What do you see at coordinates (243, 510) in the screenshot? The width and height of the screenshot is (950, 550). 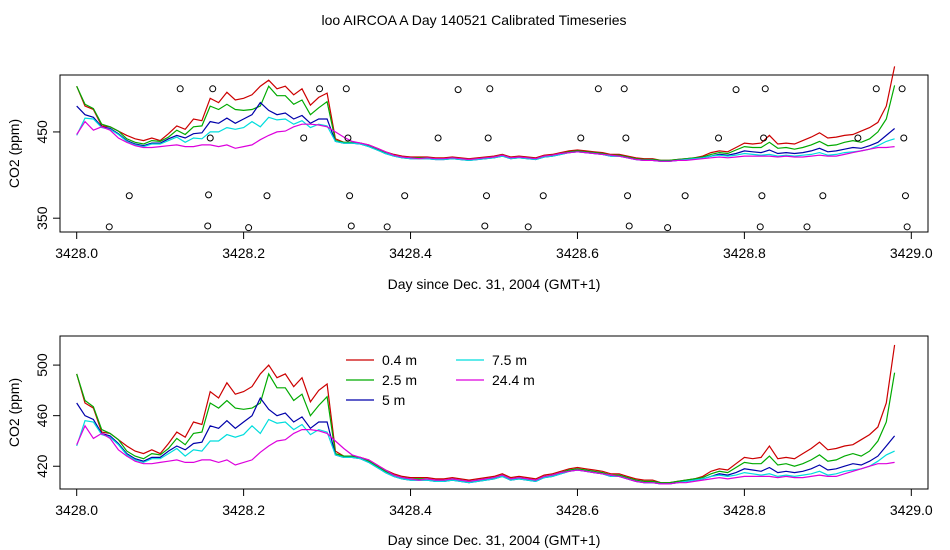 I see `bottom-x-tick-label: 3428.2` at bounding box center [243, 510].